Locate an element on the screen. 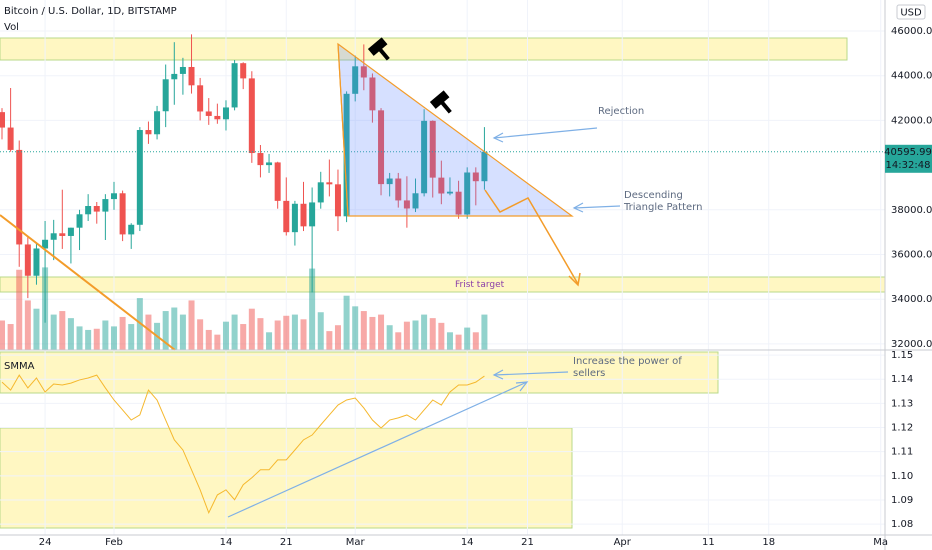 Image resolution: width=932 pixels, height=550 pixels. y-tick-label: 1.14 is located at coordinates (902, 379).